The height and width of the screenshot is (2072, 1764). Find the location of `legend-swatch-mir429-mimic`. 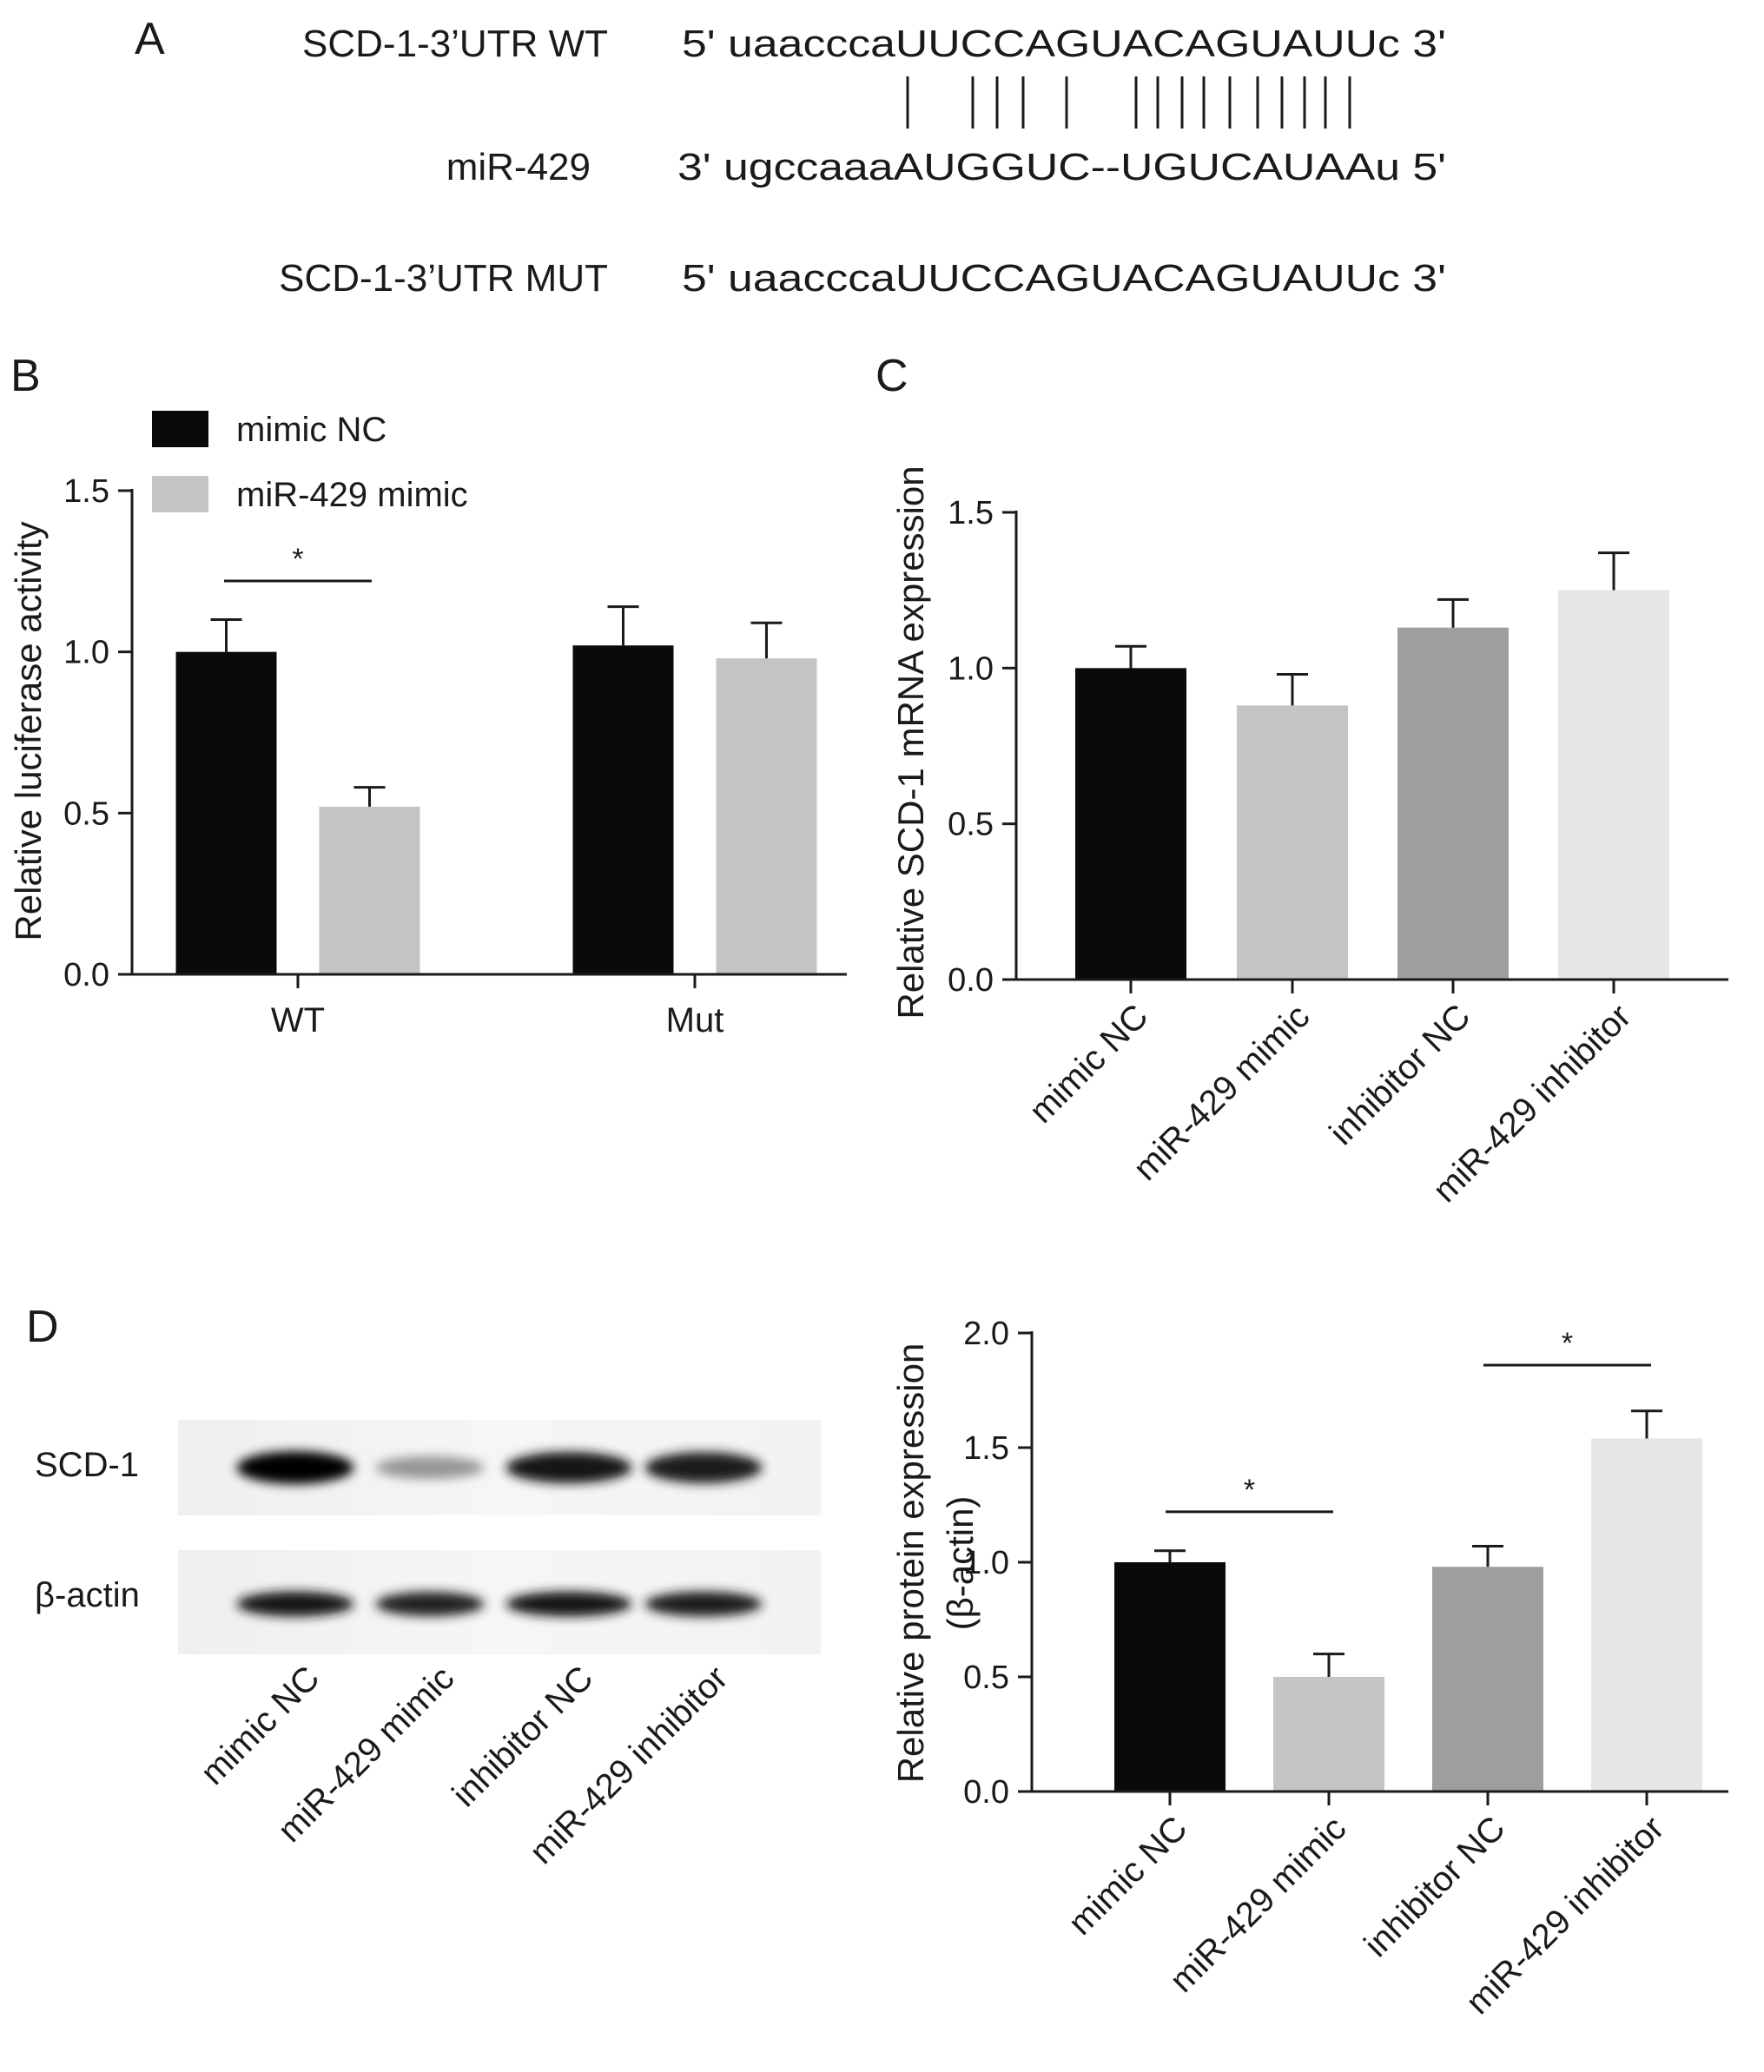

legend-swatch-mir429-mimic is located at coordinates (180, 494).